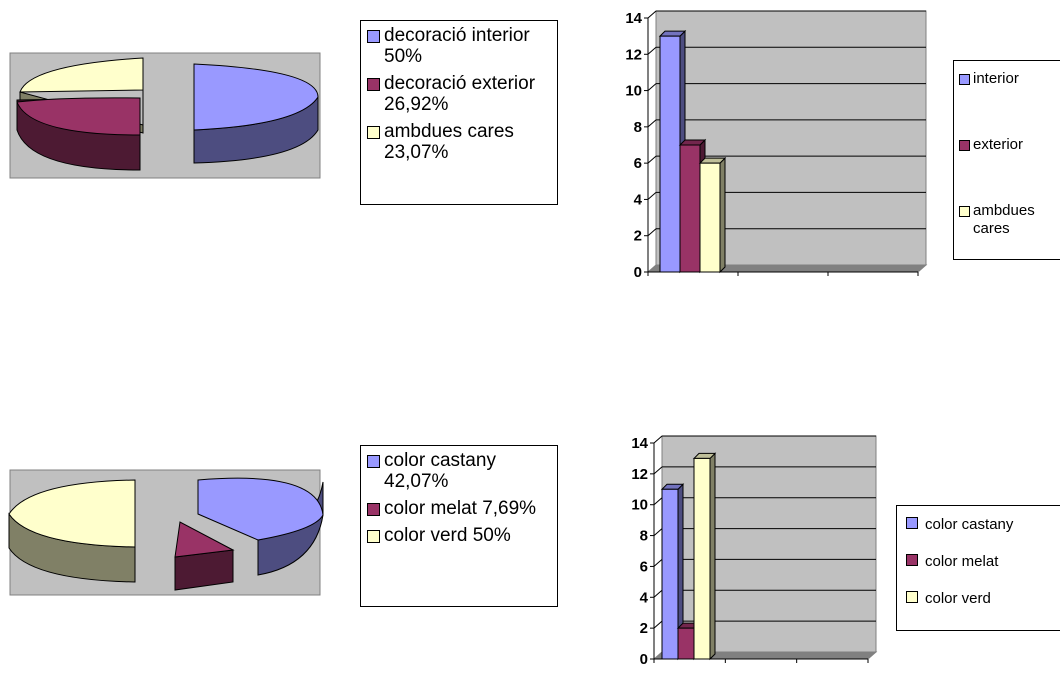  Describe the element at coordinates (702, 558) in the screenshot. I see `bar-color-verd` at that location.